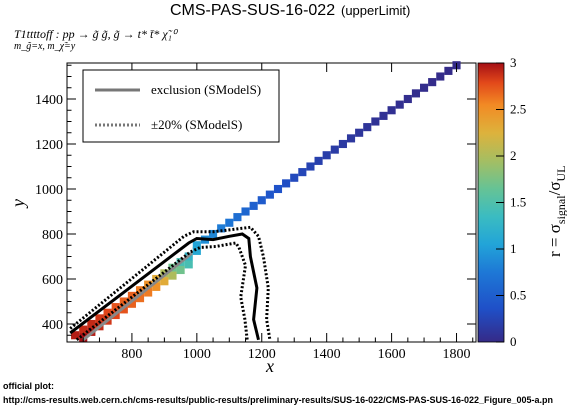  What do you see at coordinates (96, 34) in the screenshot?
I see `process-subtitle: T1ttttoff : pp → g̃ g̃, g̃ → t* t̄* χ̃₁⁰` at bounding box center [96, 34].